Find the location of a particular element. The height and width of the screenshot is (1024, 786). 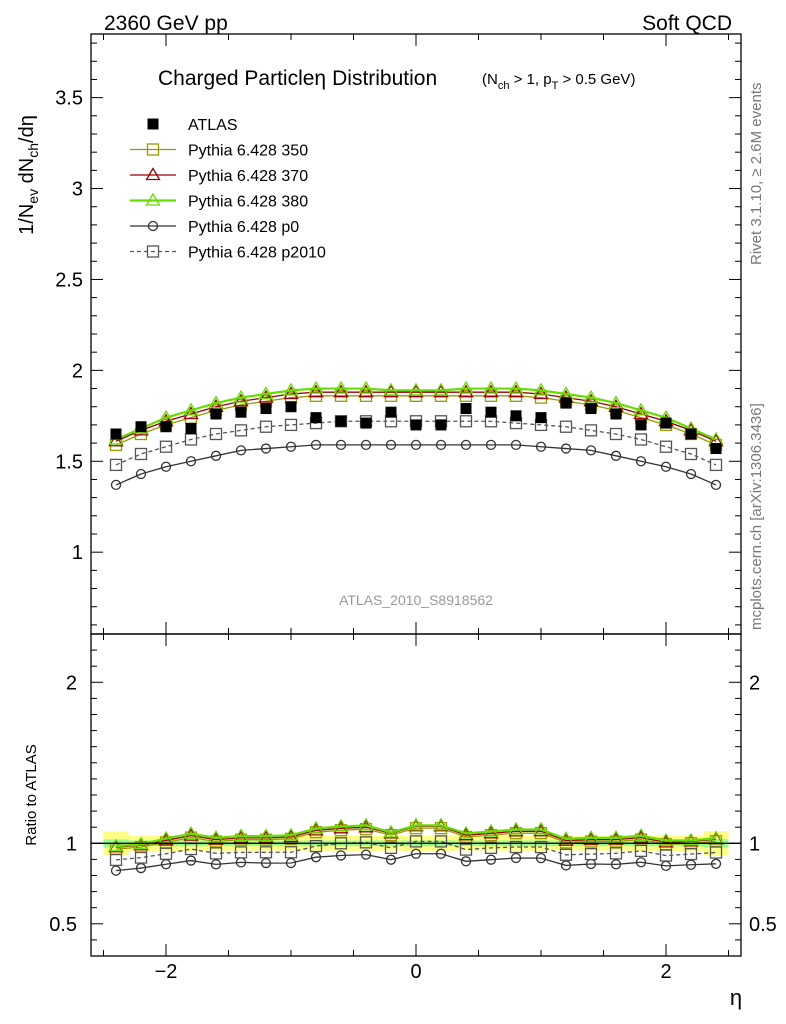

y-tick-label: 1.5 is located at coordinates (69, 462).